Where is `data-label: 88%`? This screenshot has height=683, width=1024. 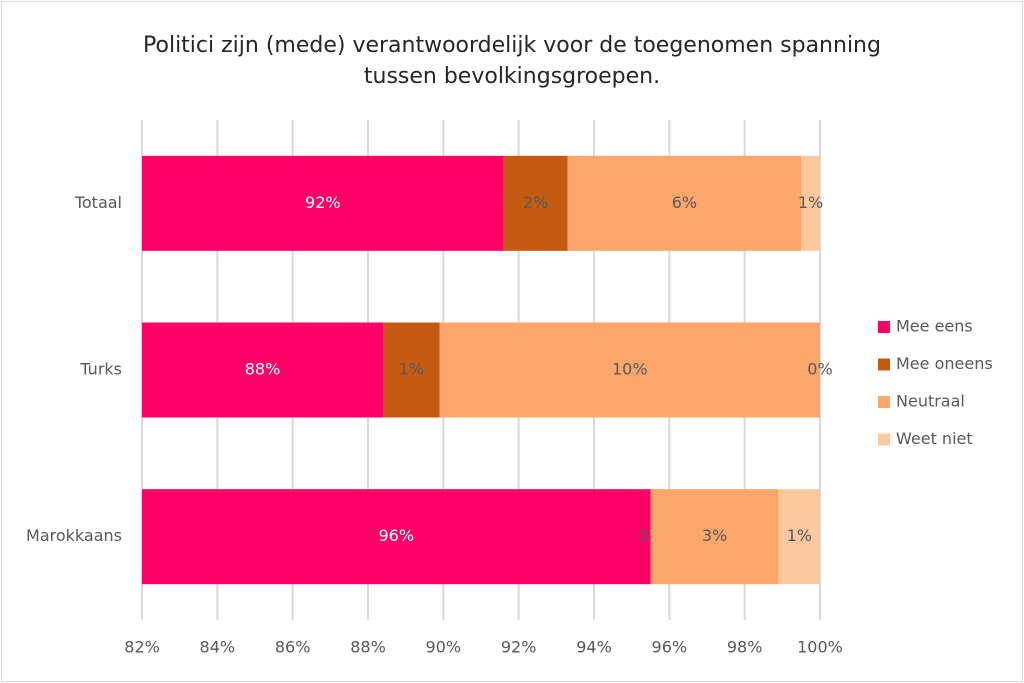
data-label: 88% is located at coordinates (263, 369).